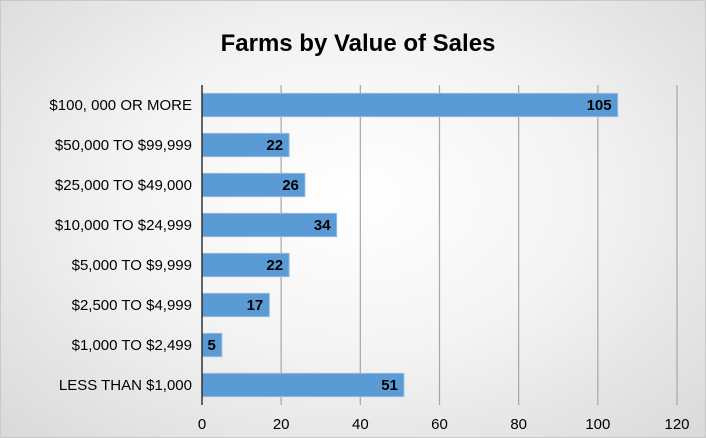 The height and width of the screenshot is (438, 706). What do you see at coordinates (123, 185) in the screenshot?
I see `category-label: $25,000 TO $49,000` at bounding box center [123, 185].